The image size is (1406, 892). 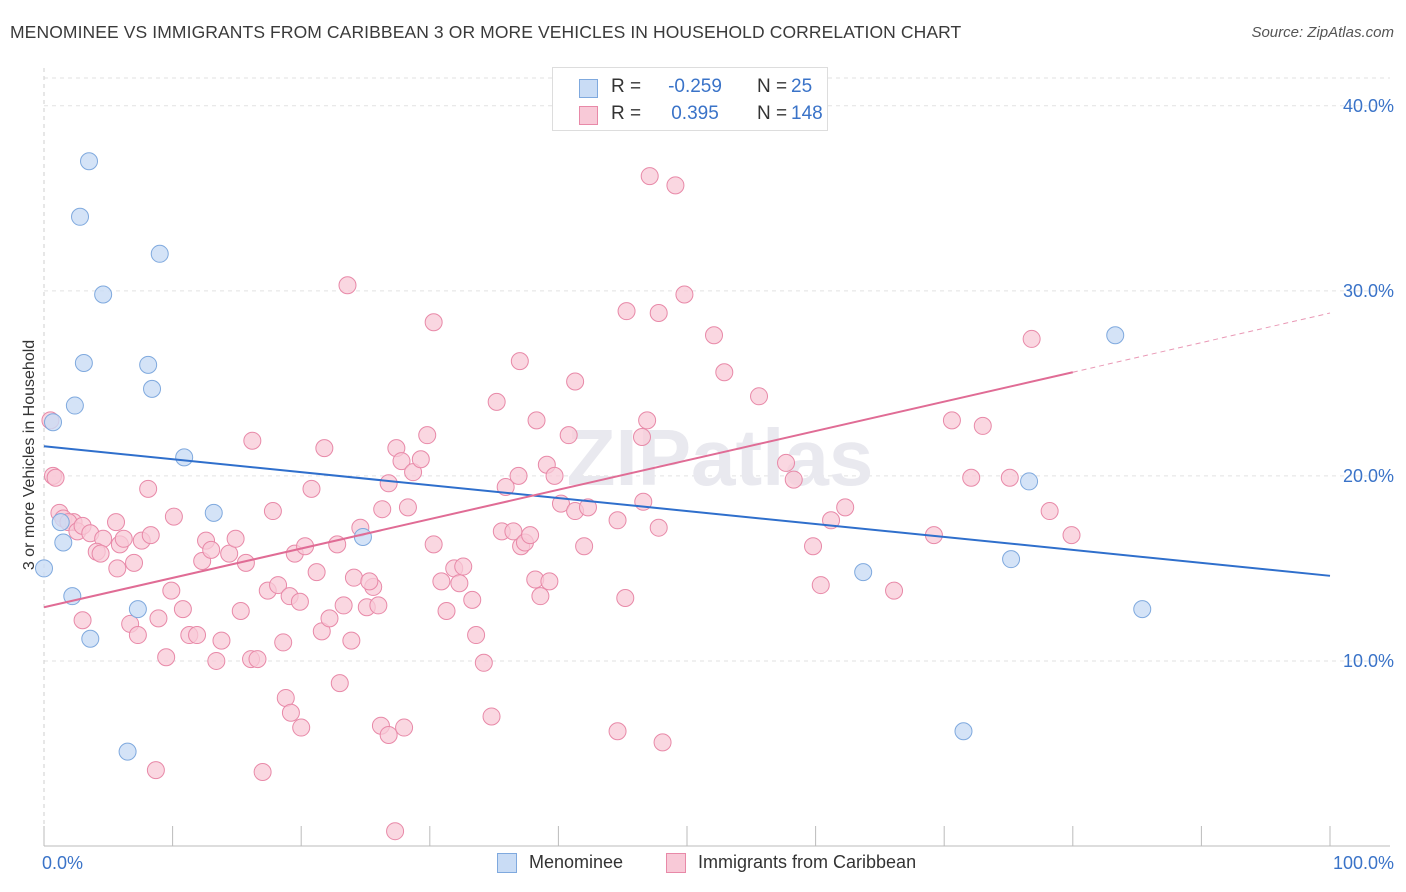 What do you see at coordinates (588, 88) in the screenshot?
I see `legend-swatch-blue` at bounding box center [588, 88].